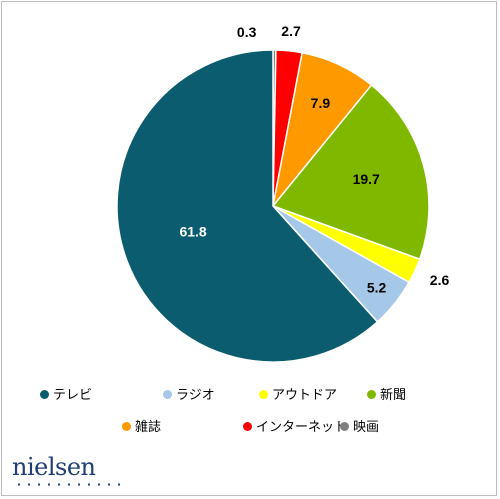 The width and height of the screenshot is (500, 499). I want to click on pie-slice, so click(350, 172).